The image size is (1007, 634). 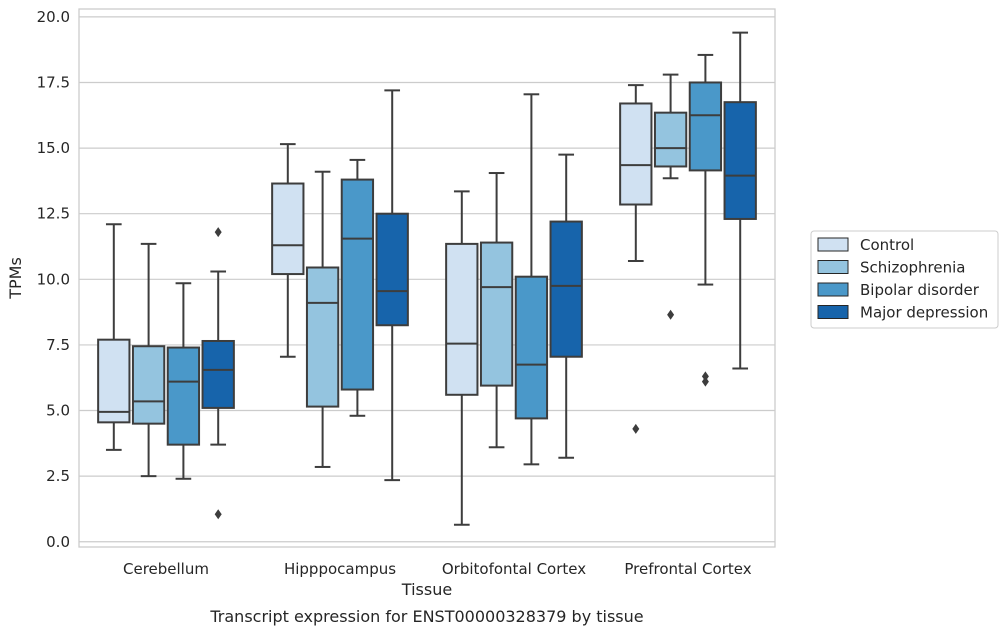 What do you see at coordinates (687, 569) in the screenshot?
I see `x-tick-label: Prefrontal Cortex` at bounding box center [687, 569].